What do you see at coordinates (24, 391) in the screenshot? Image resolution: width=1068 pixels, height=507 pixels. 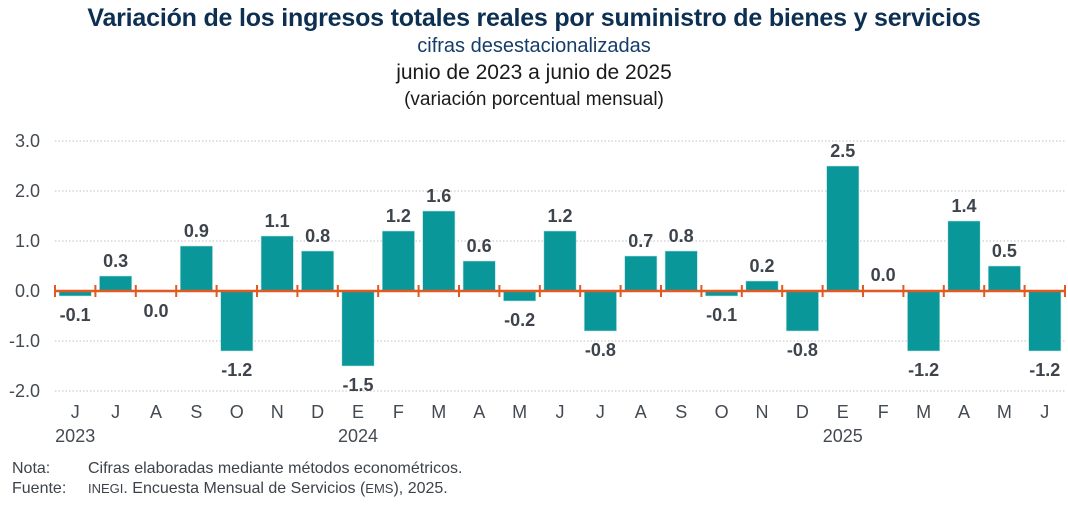 I see `y-tick-label: -2.0` at bounding box center [24, 391].